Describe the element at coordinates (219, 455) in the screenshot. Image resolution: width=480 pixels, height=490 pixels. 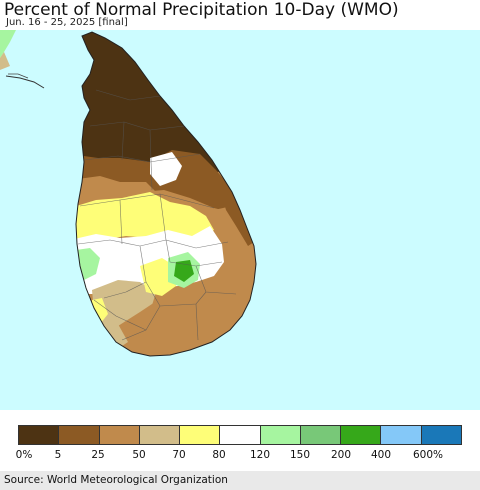
I see `legend-label-5: 80` at that location.